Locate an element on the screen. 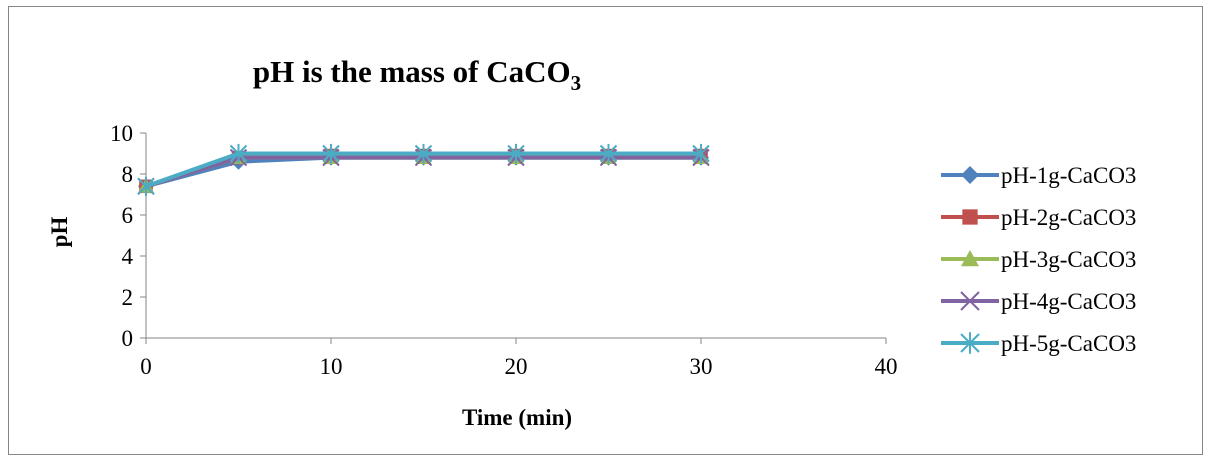 This screenshot has height=461, width=1213. legend-label: pH-4g-CaCO3 is located at coordinates (1068, 301).